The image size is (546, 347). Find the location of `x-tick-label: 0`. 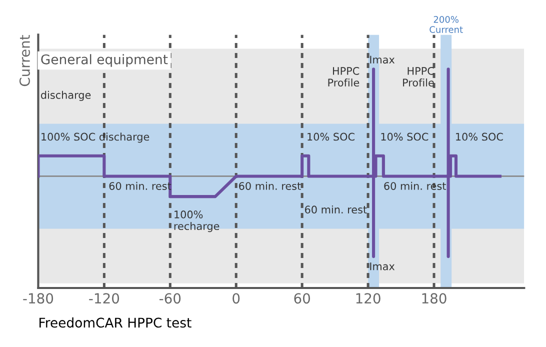

x-tick-label: 0 is located at coordinates (236, 298).